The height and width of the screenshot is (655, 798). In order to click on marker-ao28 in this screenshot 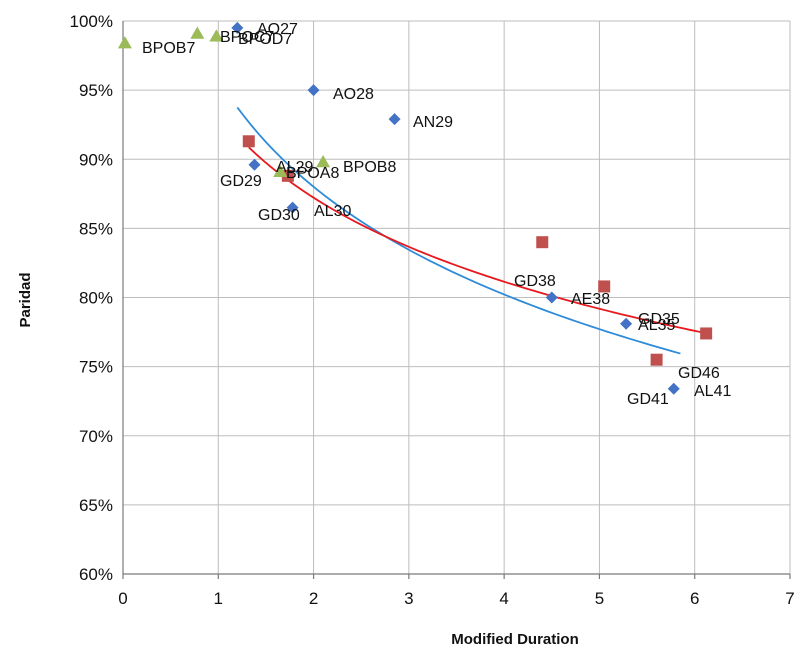, I will do `click(313, 90)`.